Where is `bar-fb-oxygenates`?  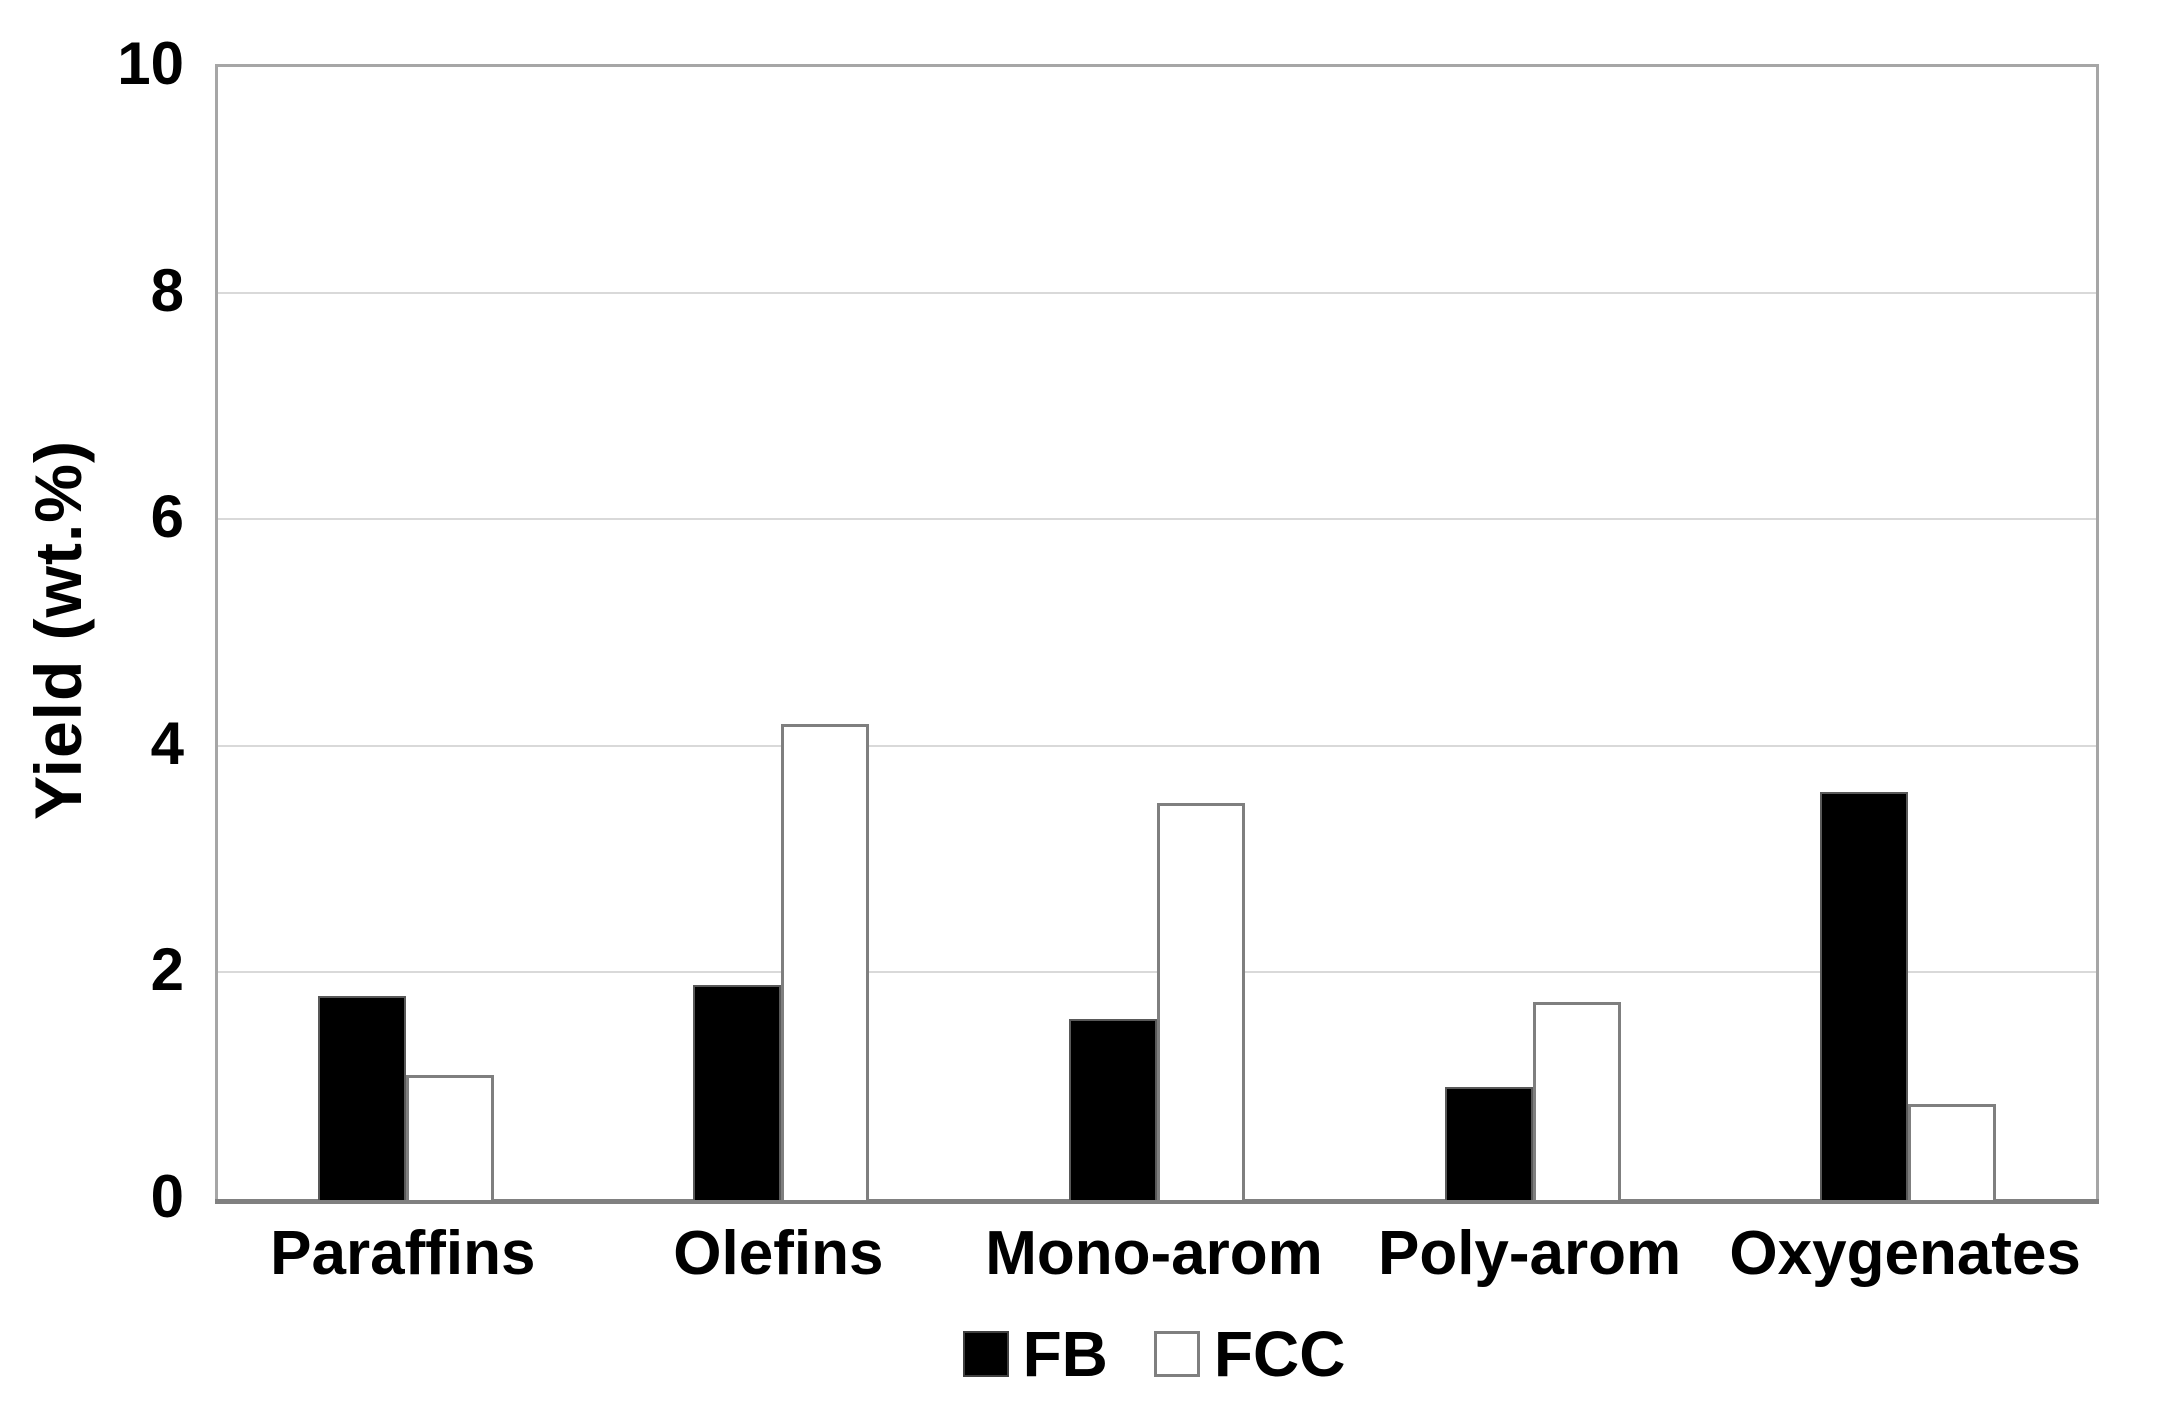 bar-fb-oxygenates is located at coordinates (1864, 996).